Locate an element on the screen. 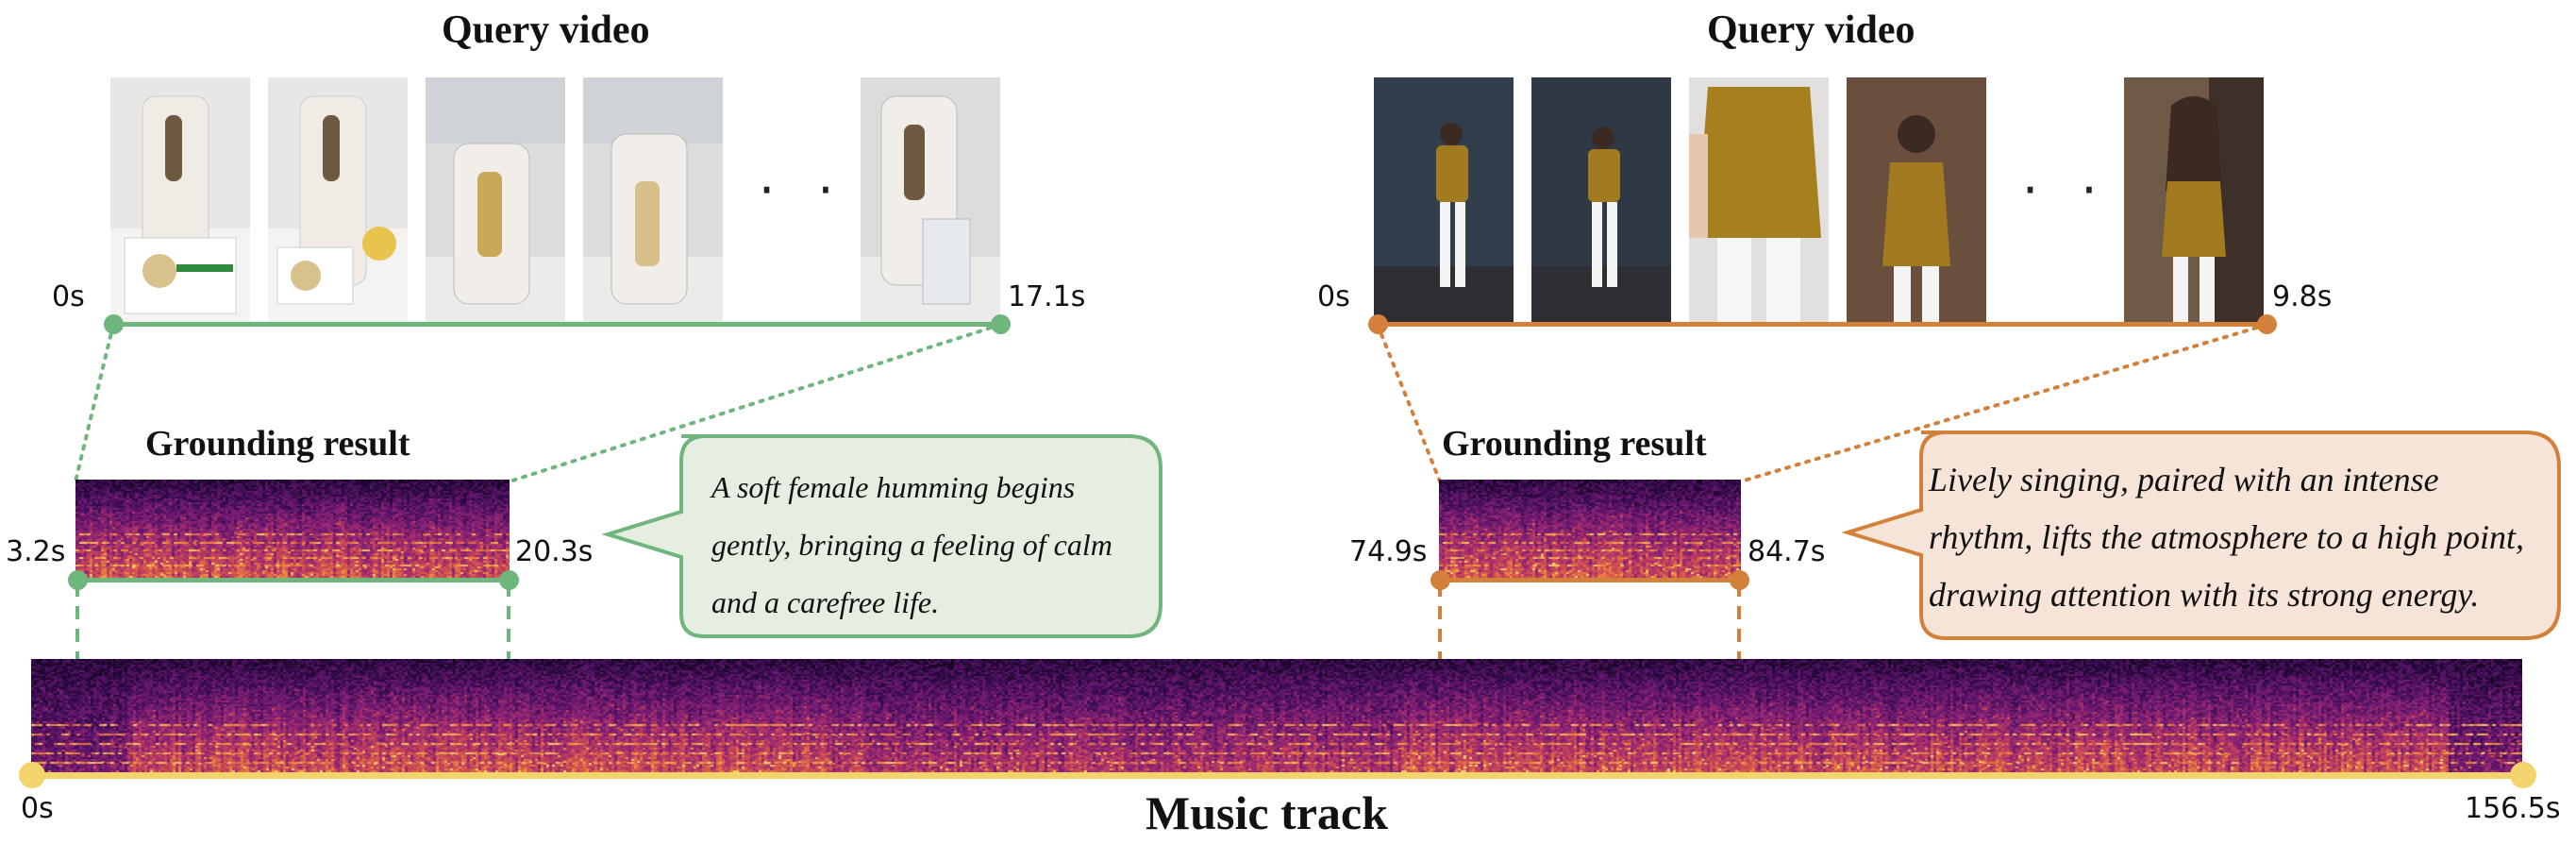  left-caption-line-1: A soft female humming begins is located at coordinates (893, 487).